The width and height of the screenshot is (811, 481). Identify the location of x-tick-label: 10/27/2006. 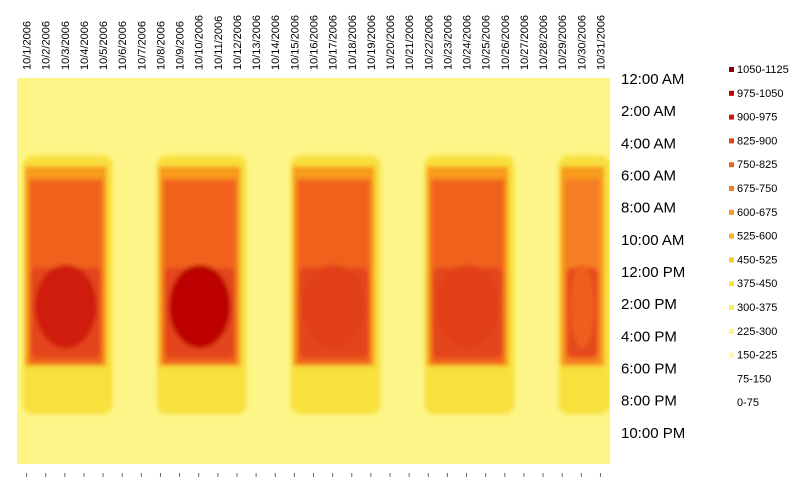
(525, 42).